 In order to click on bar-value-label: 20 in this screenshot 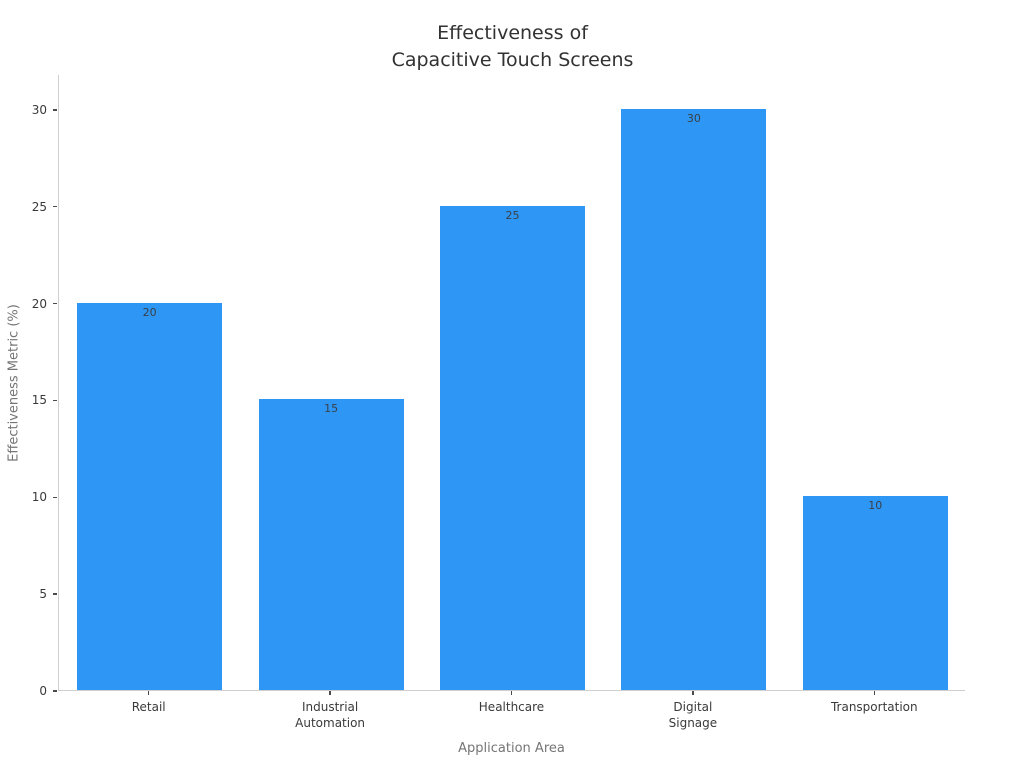, I will do `click(149, 312)`.